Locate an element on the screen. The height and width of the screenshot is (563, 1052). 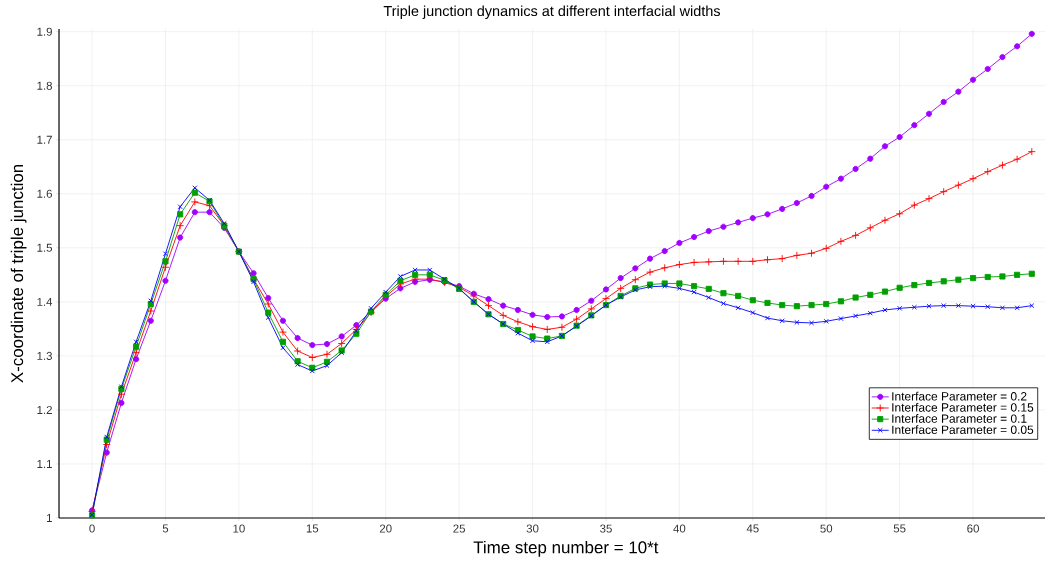
x-tick-label: 10 is located at coordinates (239, 528).